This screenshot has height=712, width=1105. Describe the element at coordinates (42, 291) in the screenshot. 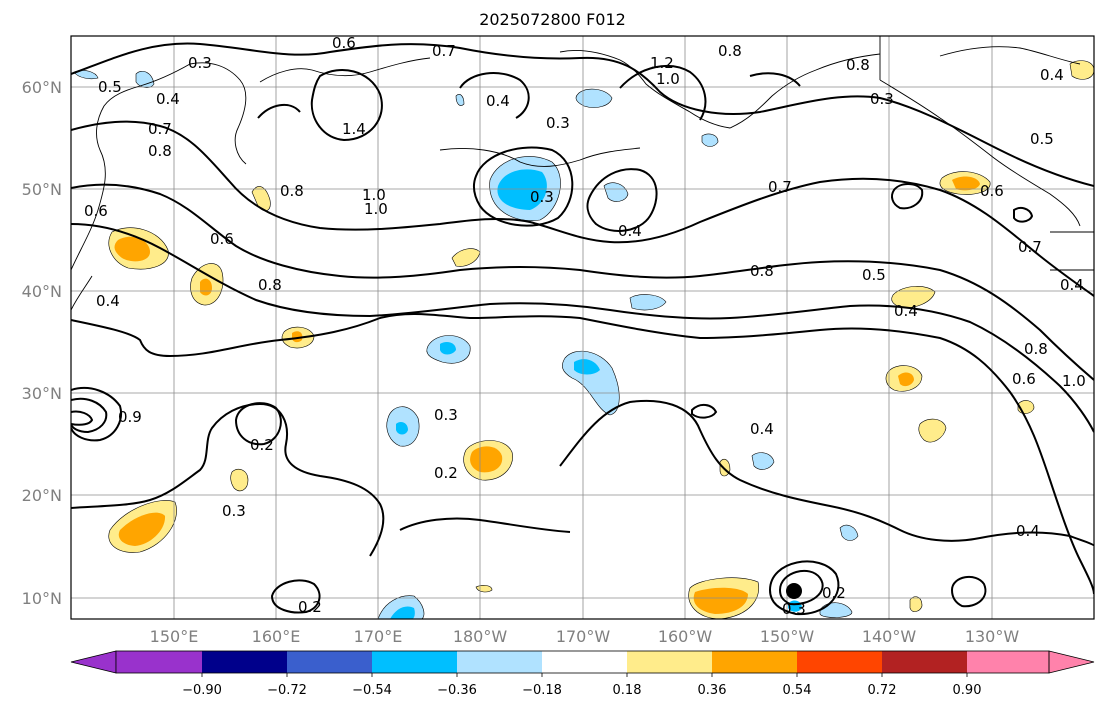

I see `lat-label: 40°N` at that location.